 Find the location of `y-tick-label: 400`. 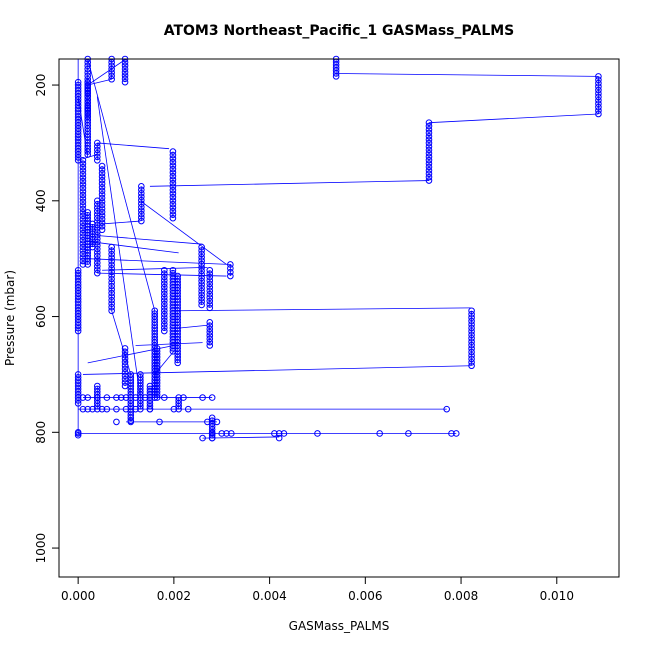

y-tick-label: 400 is located at coordinates (41, 200).